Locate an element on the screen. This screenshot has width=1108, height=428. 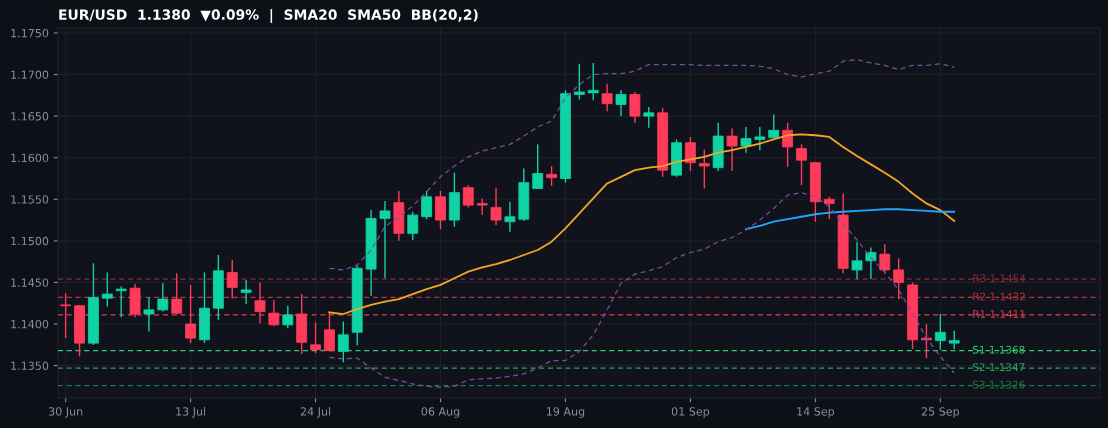
ref-line-label: R3 1.1454 is located at coordinates (999, 278).